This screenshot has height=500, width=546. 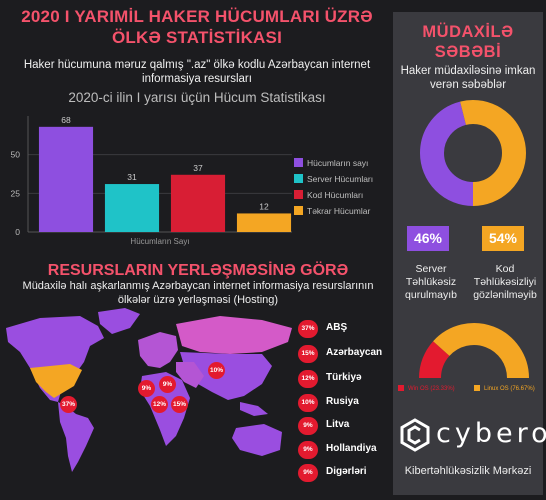 I want to click on legend-label: Kod Hücumları, so click(x=335, y=195).